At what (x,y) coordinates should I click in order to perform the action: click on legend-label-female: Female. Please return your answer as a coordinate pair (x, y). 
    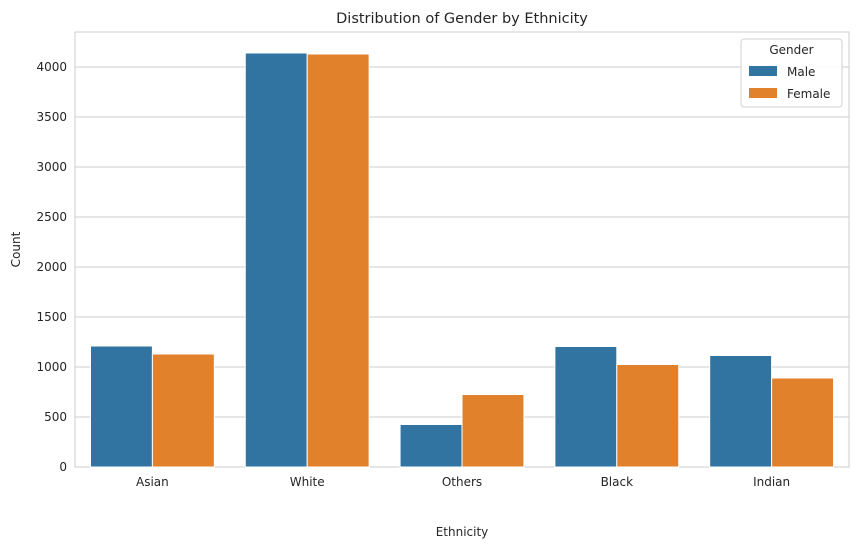
    Looking at the image, I should click on (808, 94).